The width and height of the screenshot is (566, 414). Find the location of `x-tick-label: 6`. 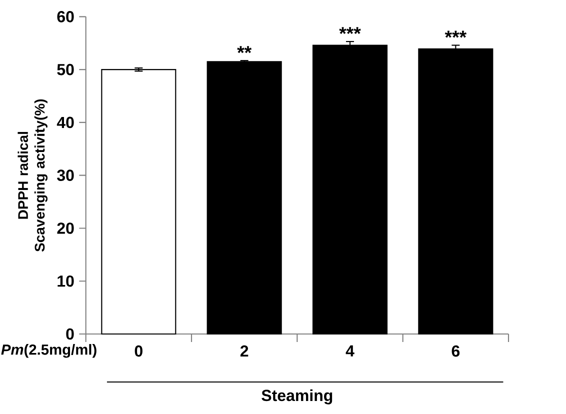

x-tick-label: 6 is located at coordinates (456, 351).